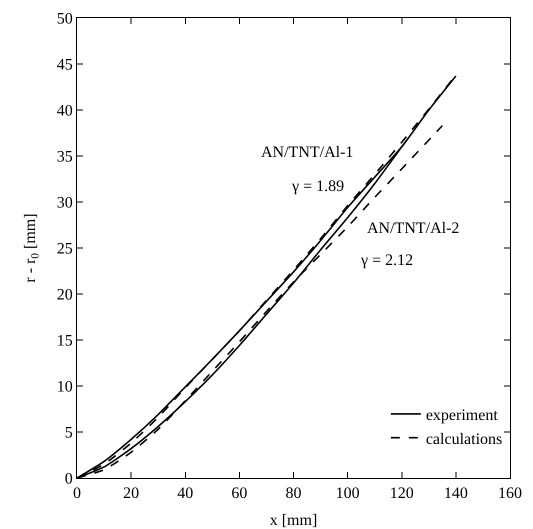 This screenshot has width=533, height=529. Describe the element at coordinates (185, 493) in the screenshot. I see `x-tick-label: 40` at that location.